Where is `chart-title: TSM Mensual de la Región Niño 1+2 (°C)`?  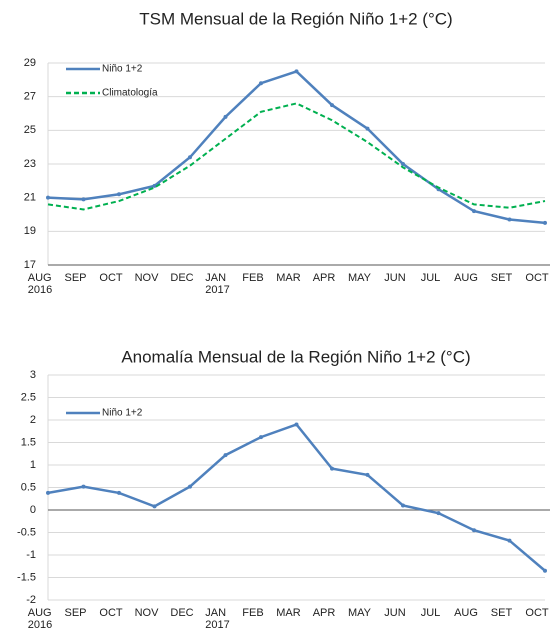
chart-title: TSM Mensual de la Región Niño 1+2 (°C) is located at coordinates (295, 18).